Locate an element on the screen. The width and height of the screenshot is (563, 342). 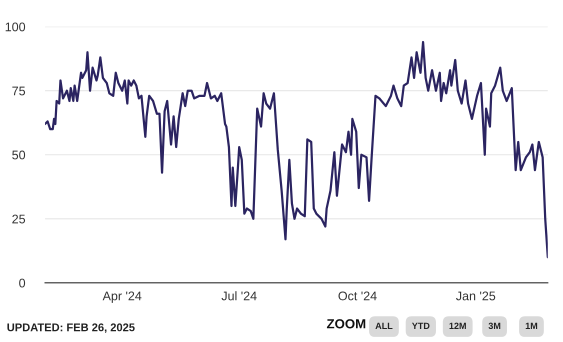
y-tick-label: 50 is located at coordinates (19, 155).